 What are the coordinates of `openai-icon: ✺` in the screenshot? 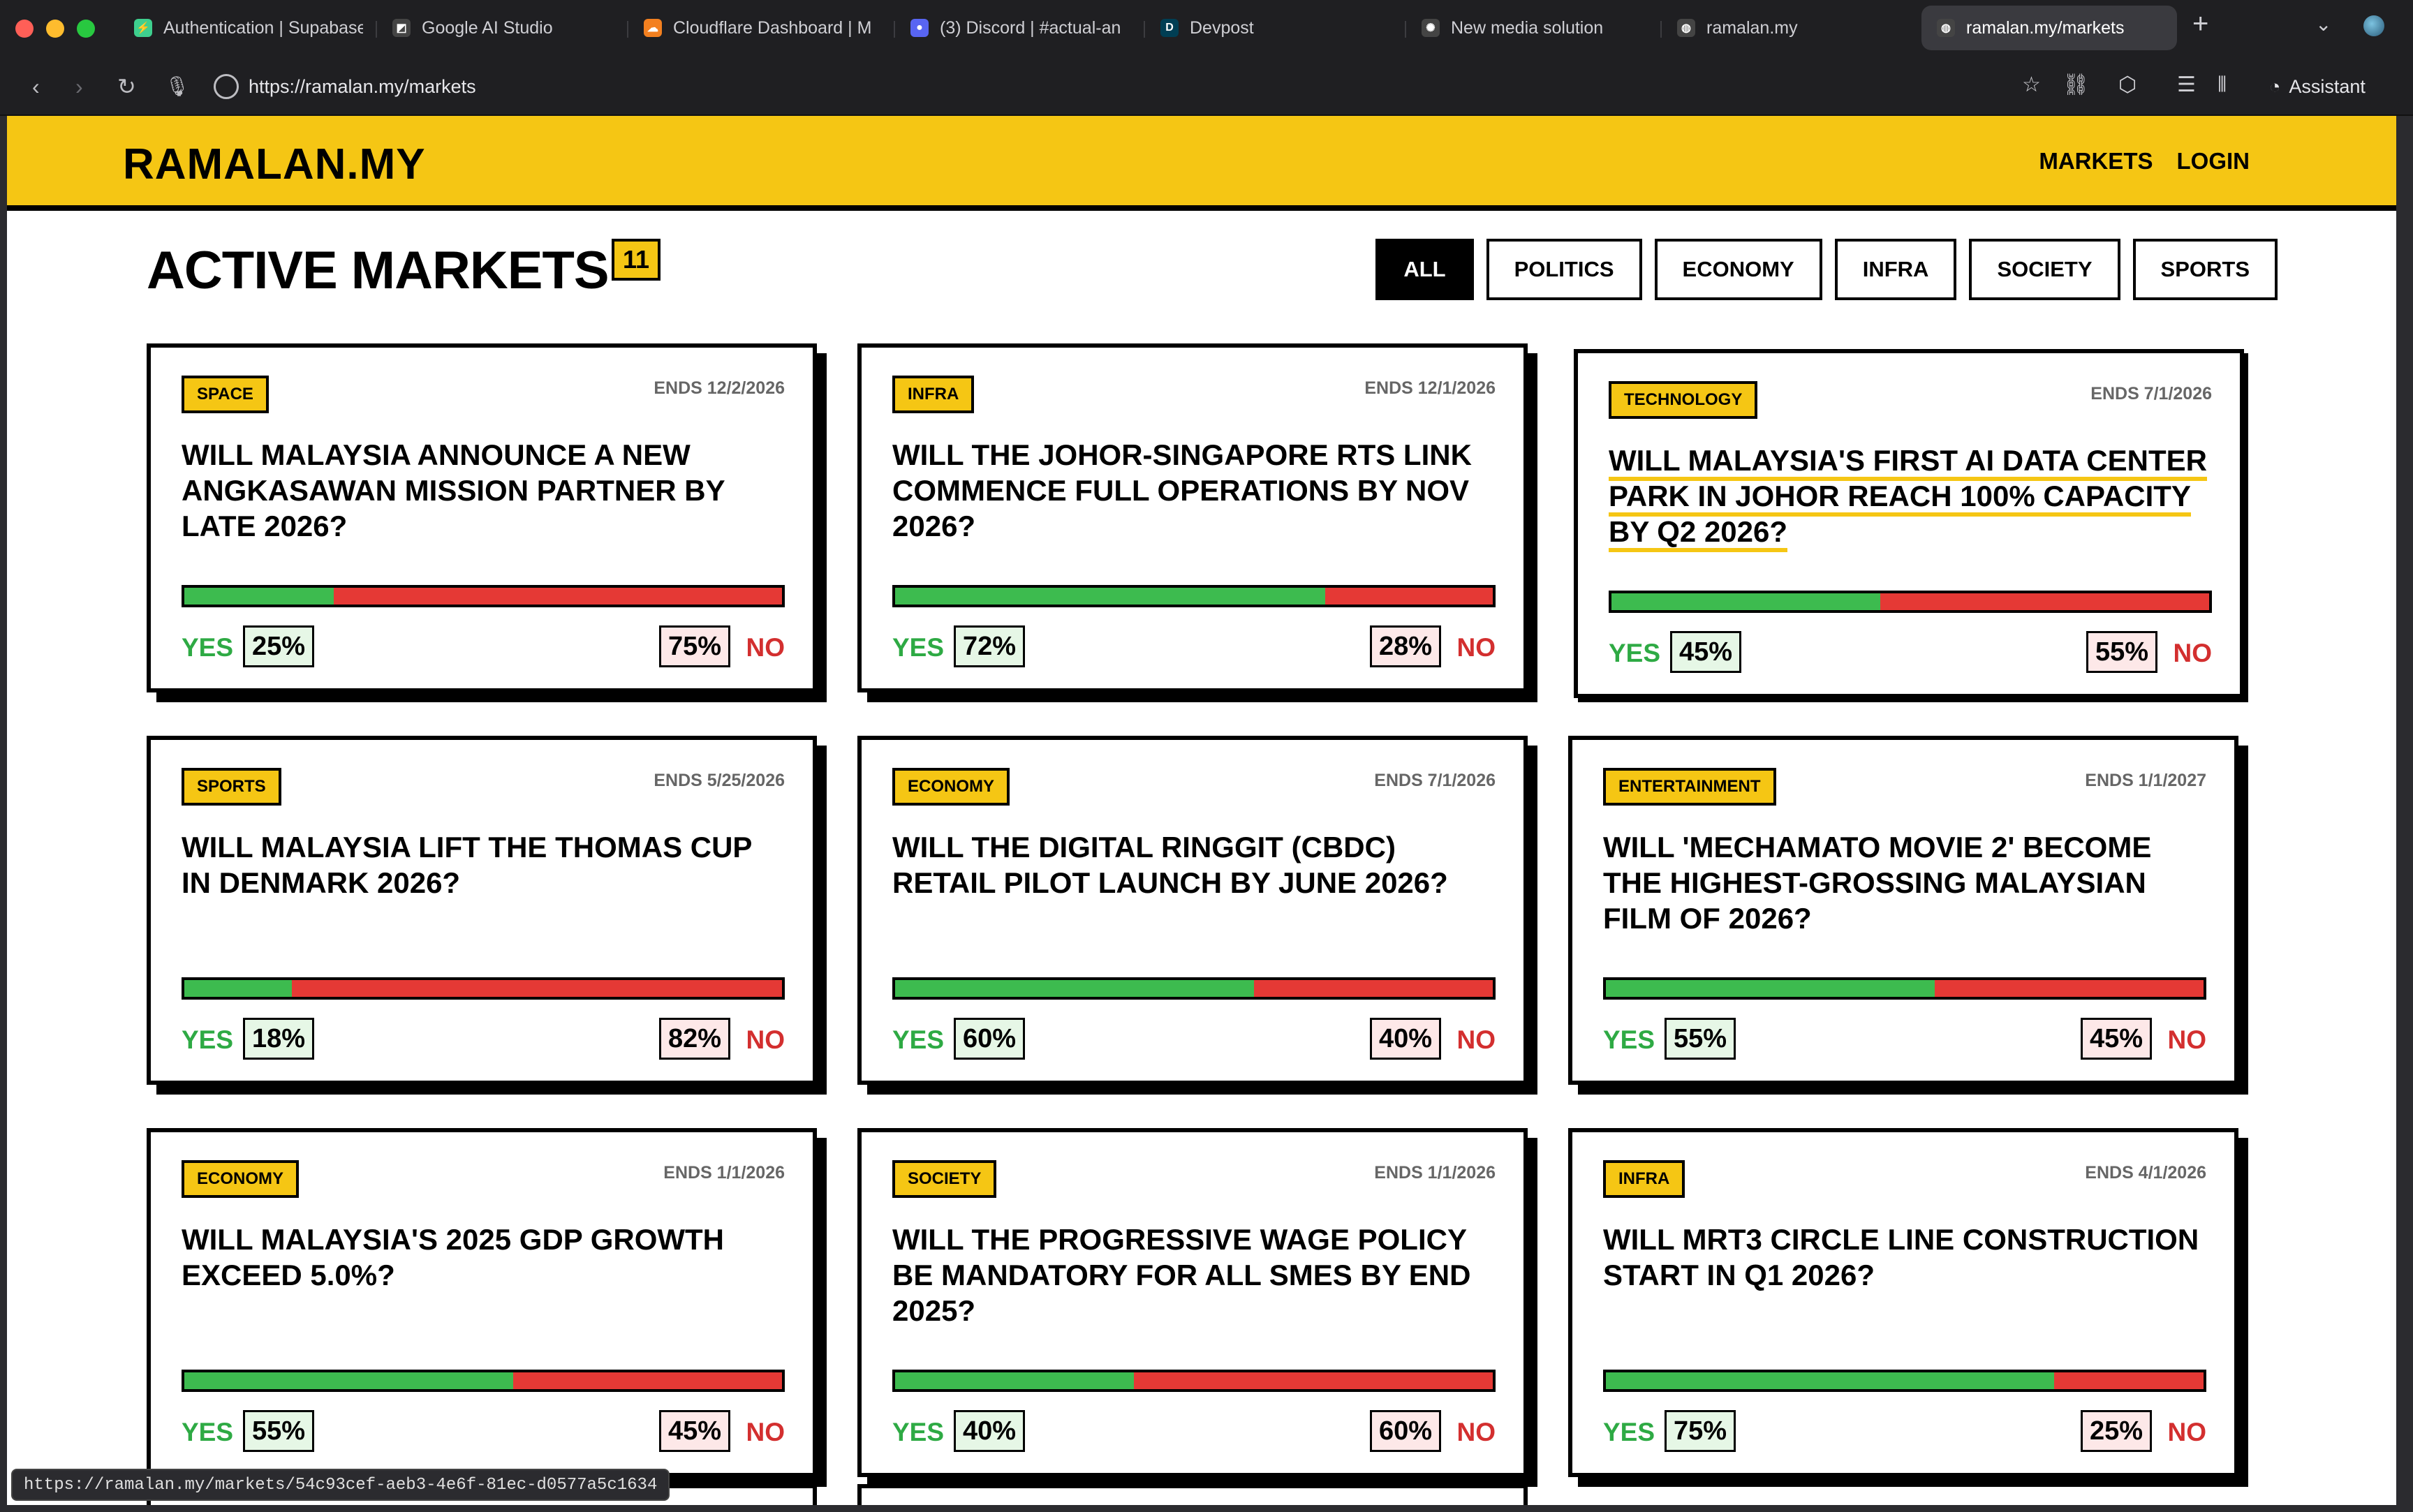 It's located at (1431, 28).